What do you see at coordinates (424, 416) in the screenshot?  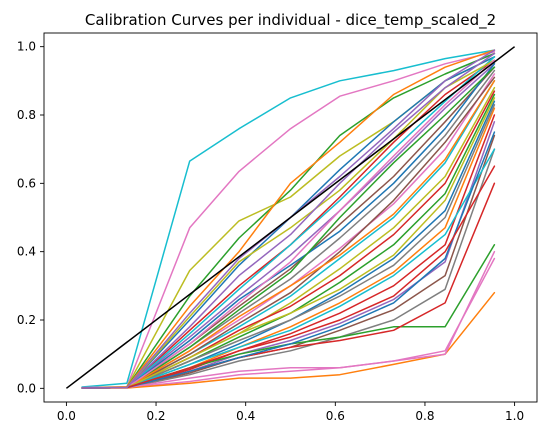 I see `x-tick-label: 0.8` at bounding box center [424, 416].